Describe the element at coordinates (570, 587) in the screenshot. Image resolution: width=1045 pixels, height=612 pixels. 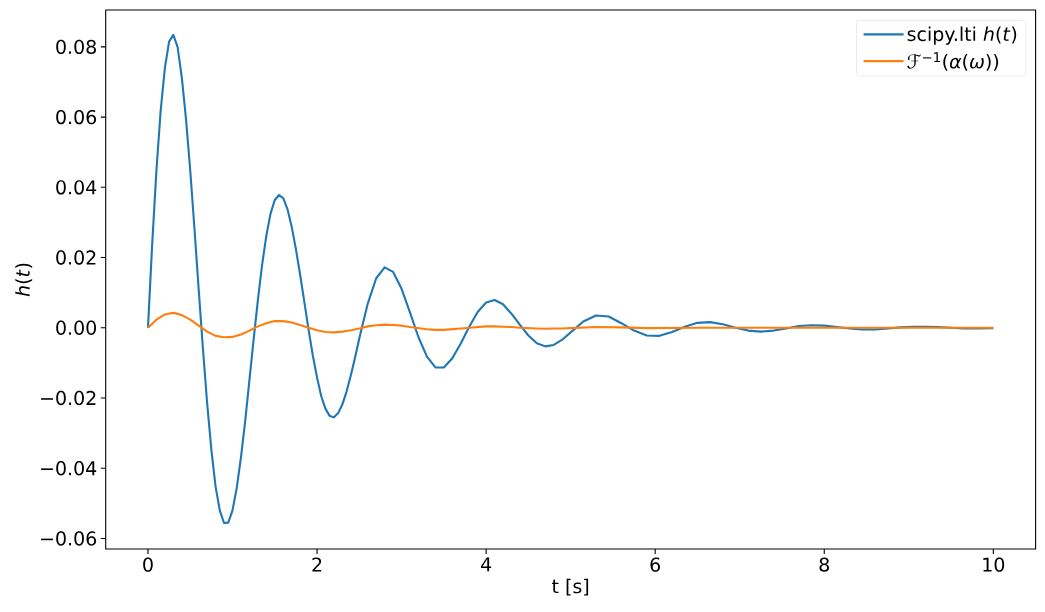
I see `x-axis-title: t [s]` at that location.